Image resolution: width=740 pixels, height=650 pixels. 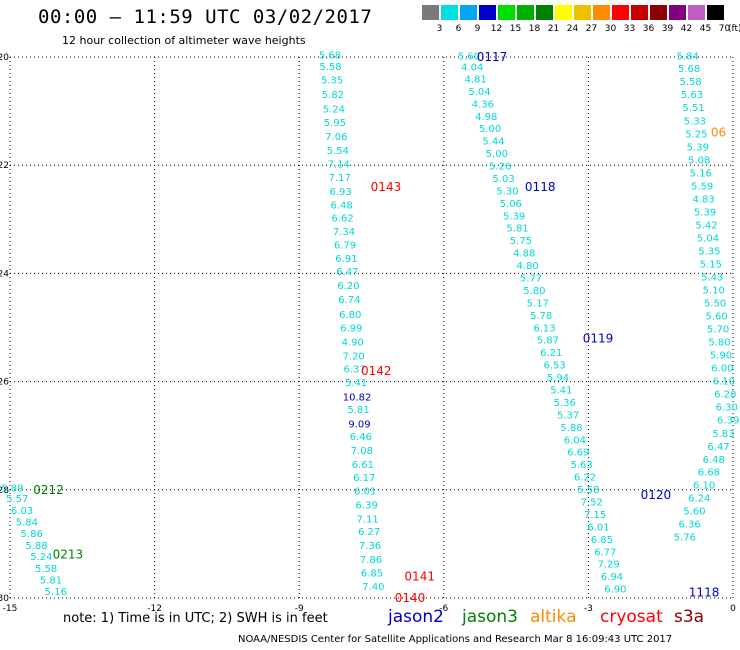 What do you see at coordinates (4, 599) in the screenshot?
I see `y-tick-label: -30` at bounding box center [4, 599].